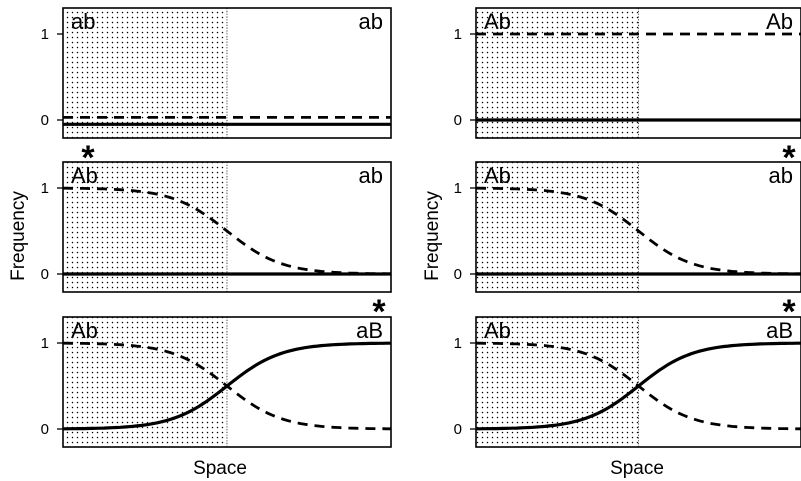 The image size is (801, 481). I want to click on y-axis-label-right: Frequency, so click(432, 236).